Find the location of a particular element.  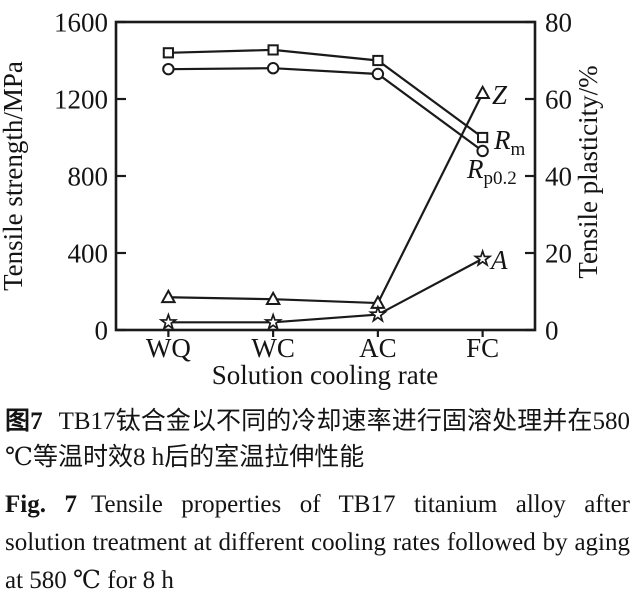

series-line-A is located at coordinates (326, 290).